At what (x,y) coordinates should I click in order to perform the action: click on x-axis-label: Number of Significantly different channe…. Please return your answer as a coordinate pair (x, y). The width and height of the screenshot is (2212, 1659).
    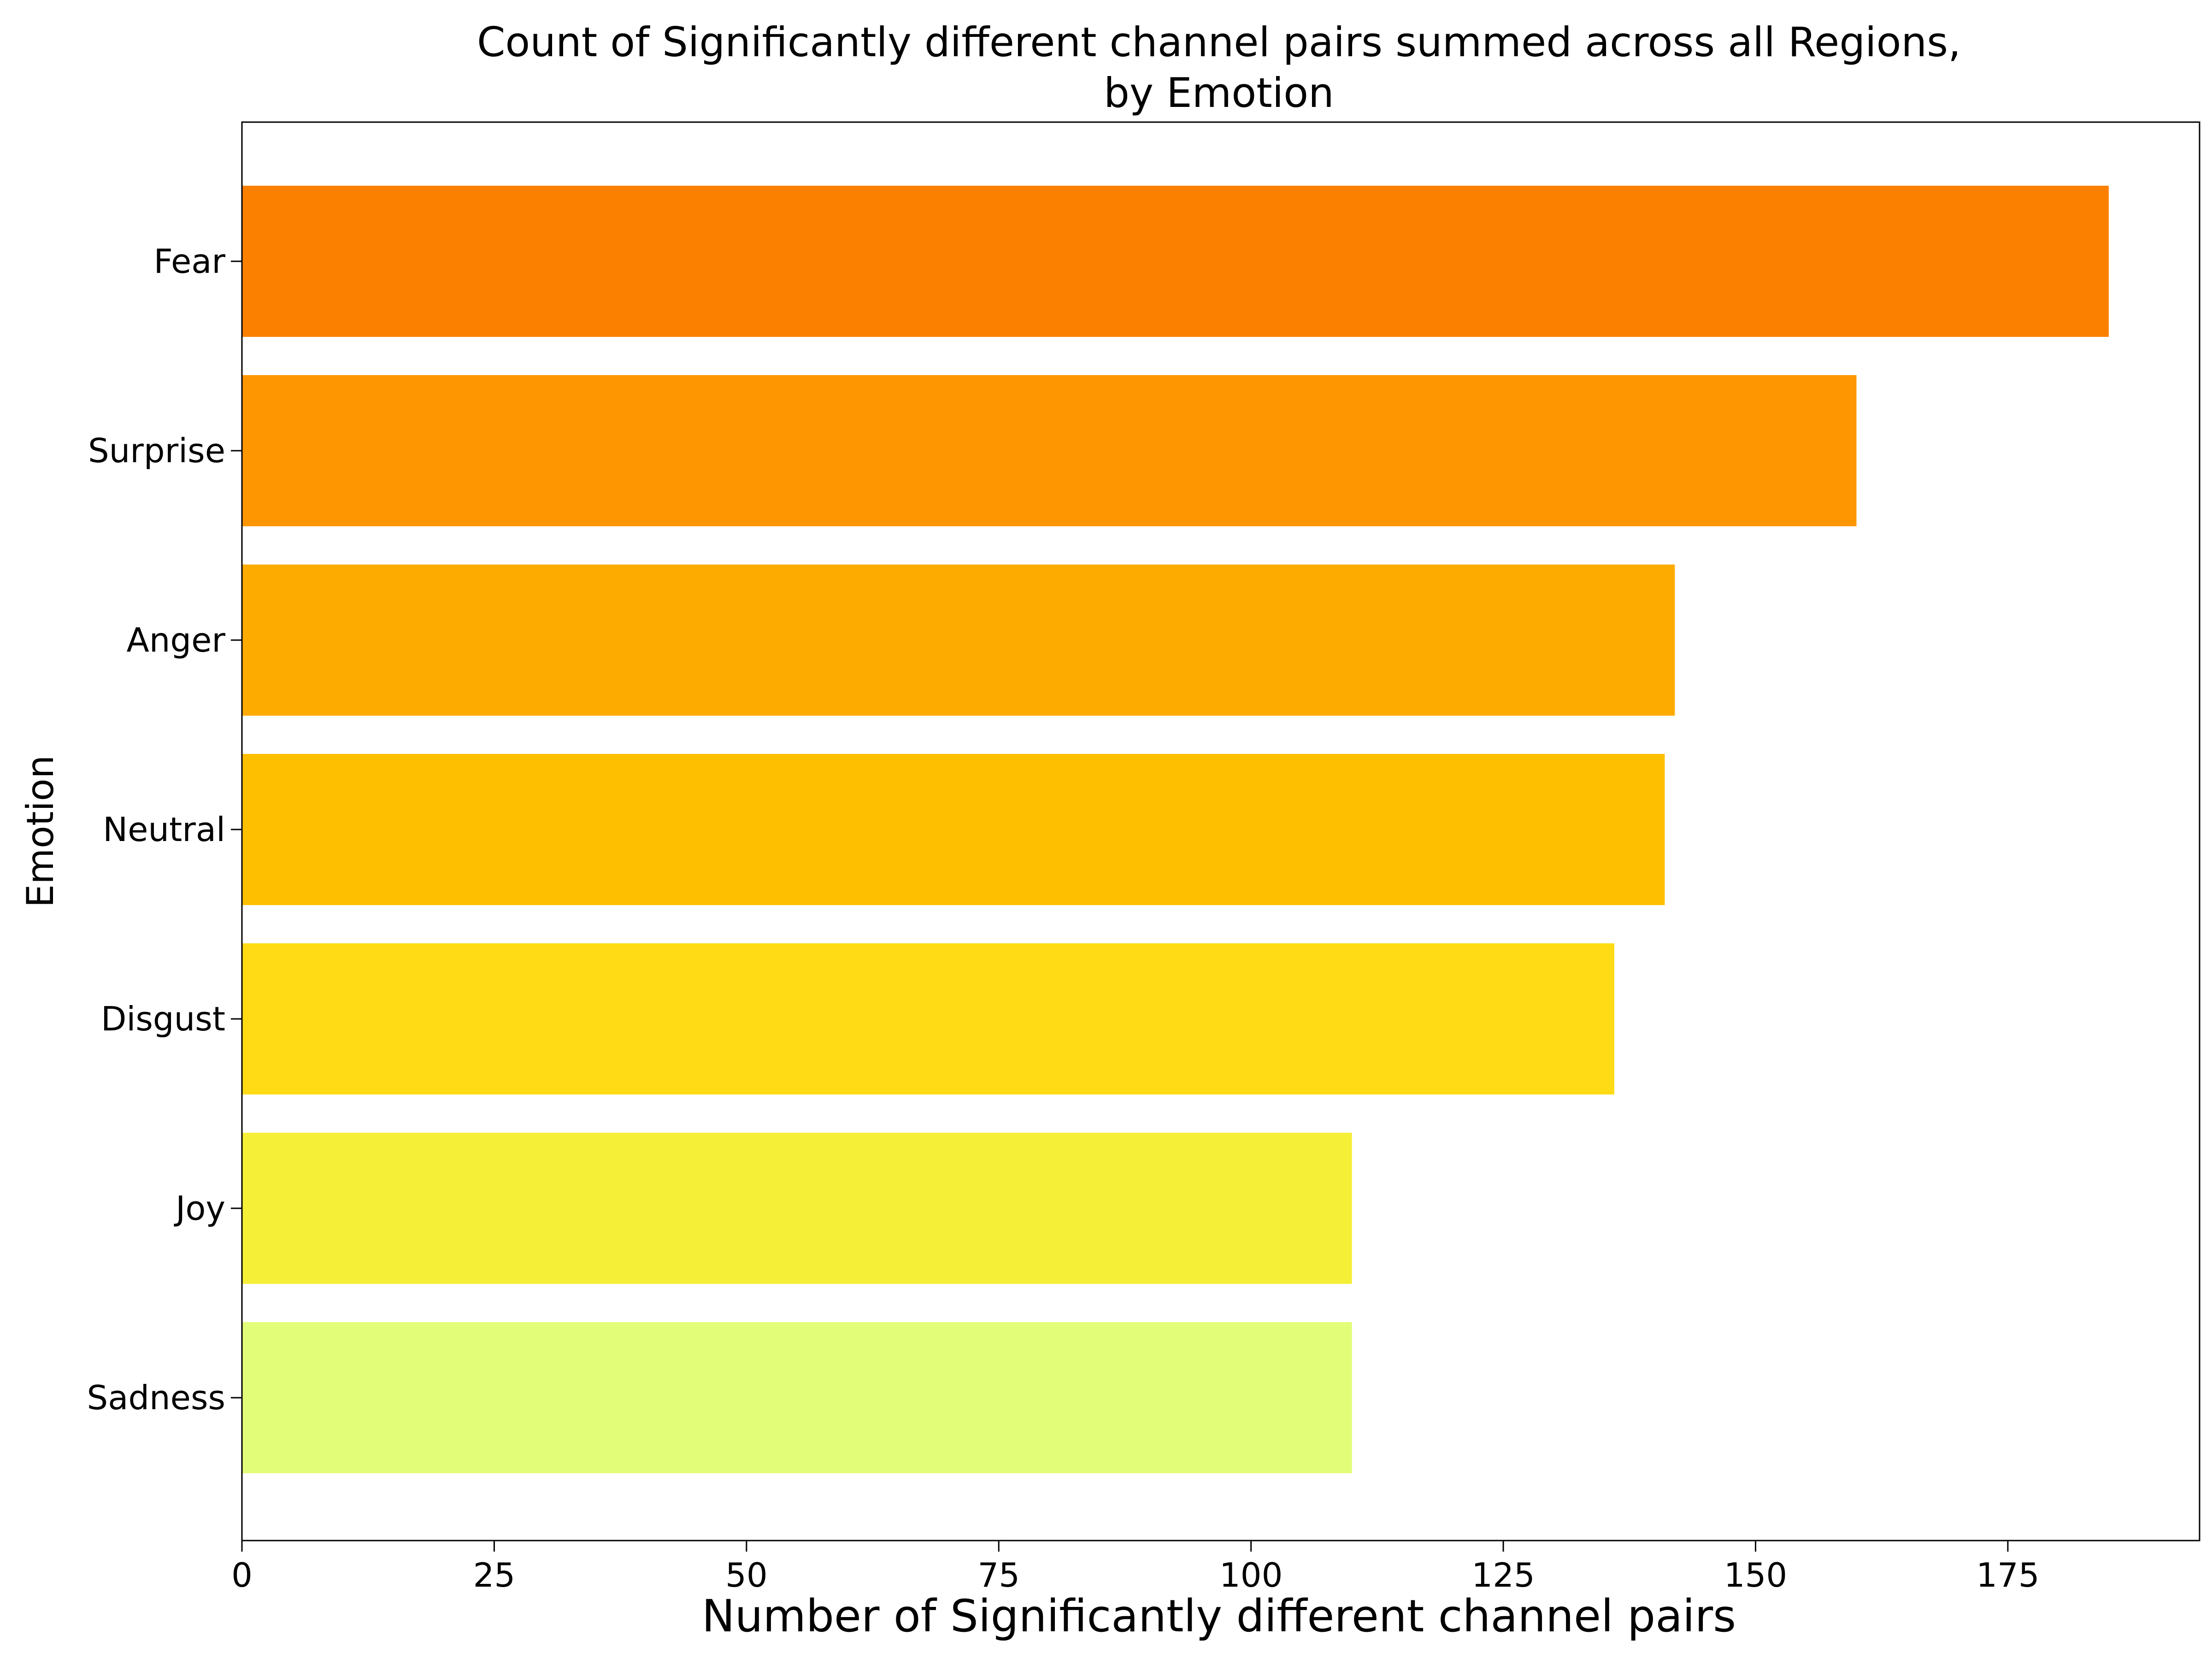
    Looking at the image, I should click on (1219, 1616).